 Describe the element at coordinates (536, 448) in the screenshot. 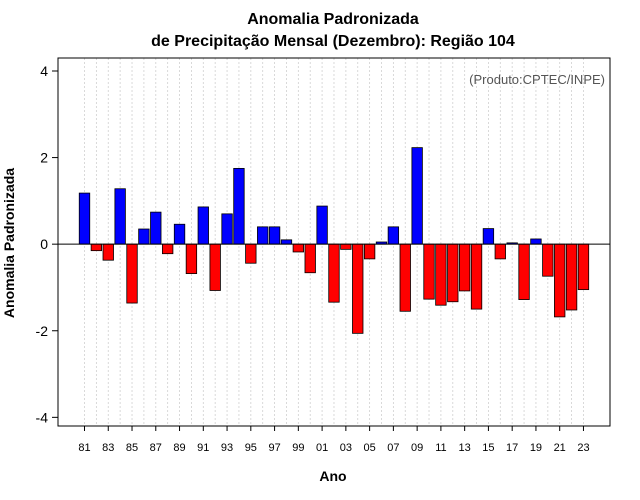

I see `x-tick-label: 19` at that location.